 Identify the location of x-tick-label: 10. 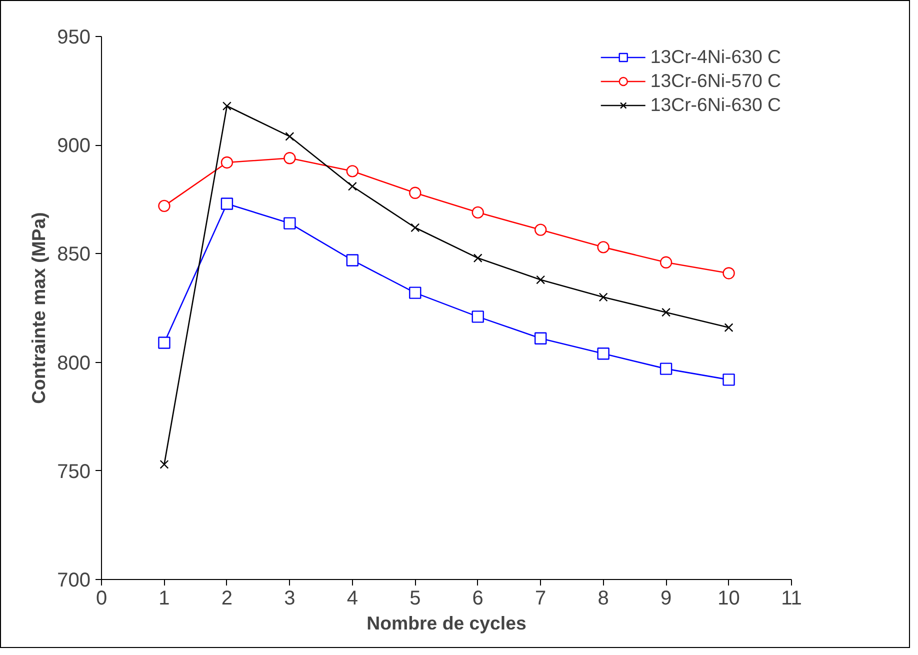
(729, 599).